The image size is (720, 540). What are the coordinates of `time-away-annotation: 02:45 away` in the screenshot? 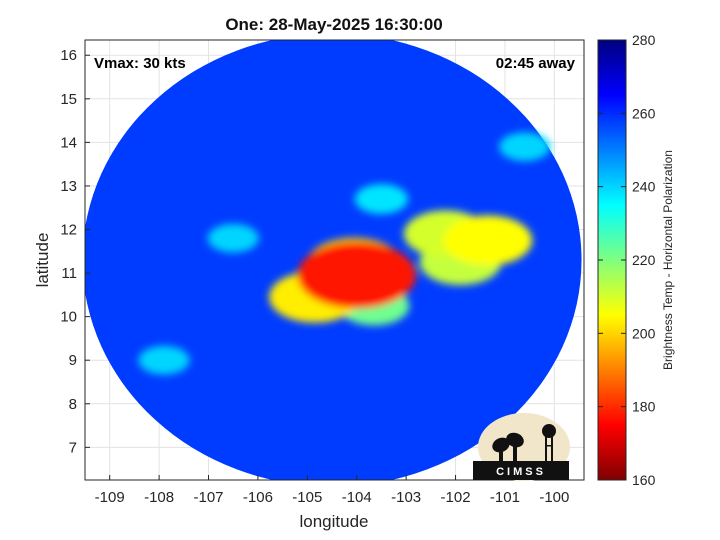 It's located at (536, 63).